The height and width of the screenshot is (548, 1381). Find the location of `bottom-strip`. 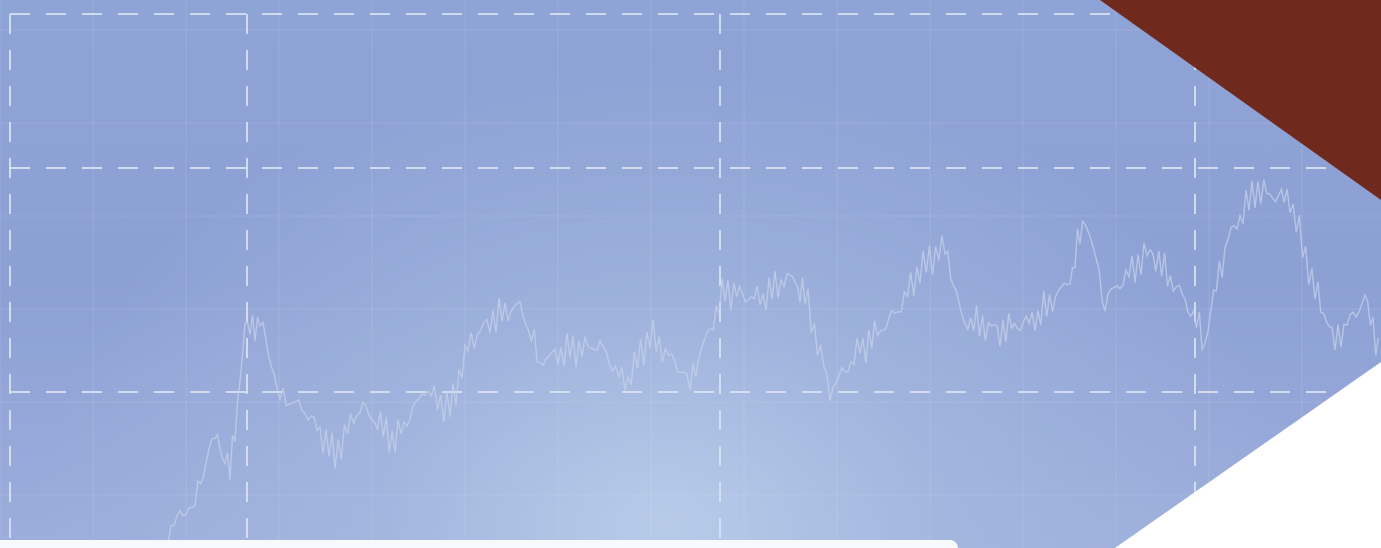

bottom-strip is located at coordinates (479, 544).